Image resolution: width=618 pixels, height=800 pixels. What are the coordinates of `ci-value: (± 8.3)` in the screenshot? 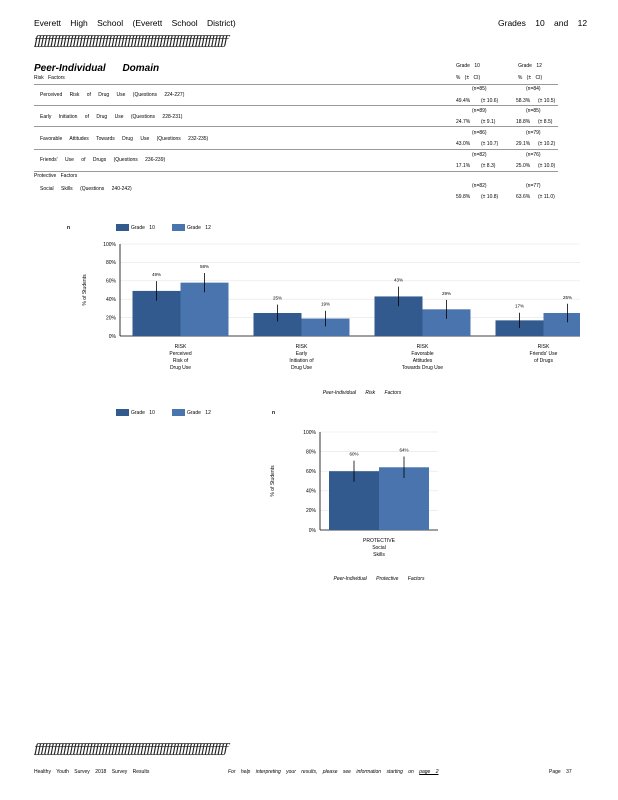 It's located at (488, 166).